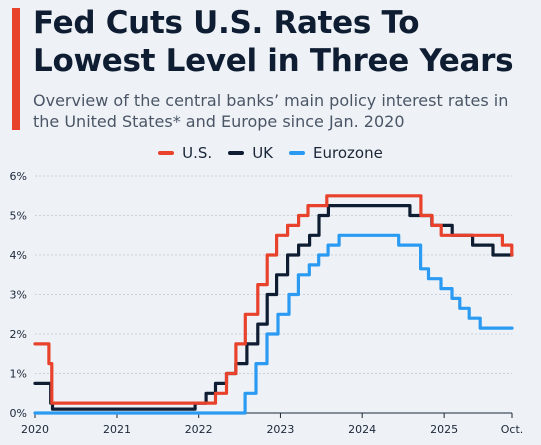  What do you see at coordinates (35, 429) in the screenshot?
I see `x-tick-label: 2020` at bounding box center [35, 429].